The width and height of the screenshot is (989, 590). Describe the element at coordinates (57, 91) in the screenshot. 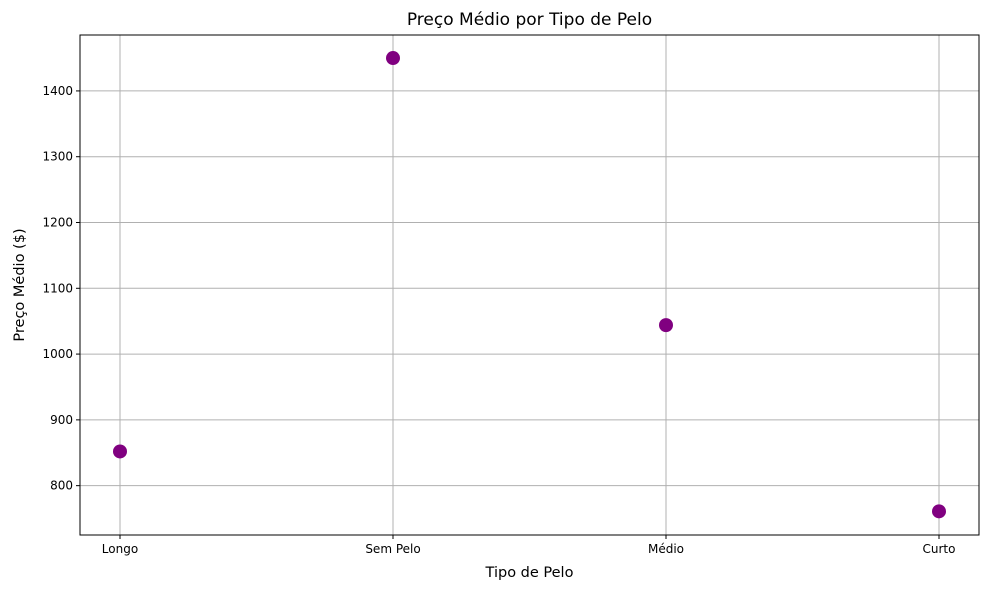

I see `y-tick-label: 1400` at that location.